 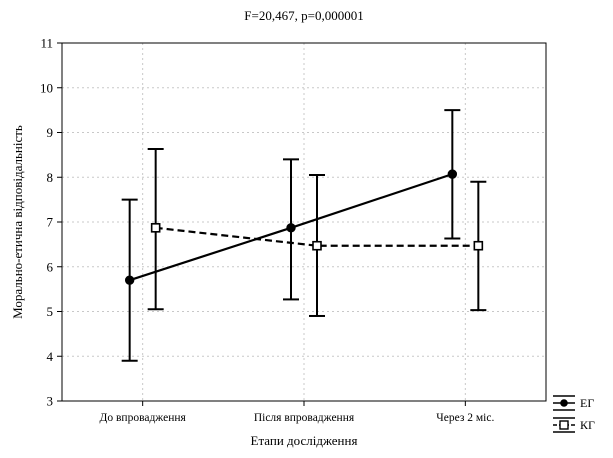 I want to click on y-tick-label: 9, so click(x=50, y=132).